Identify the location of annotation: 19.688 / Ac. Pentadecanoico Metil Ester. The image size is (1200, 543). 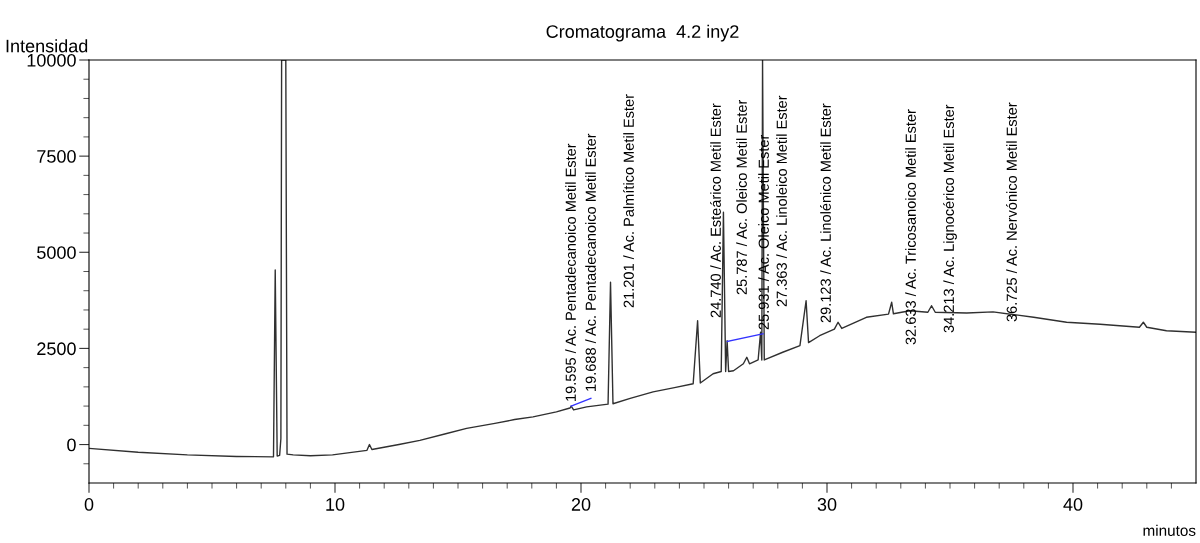
(590, 262).